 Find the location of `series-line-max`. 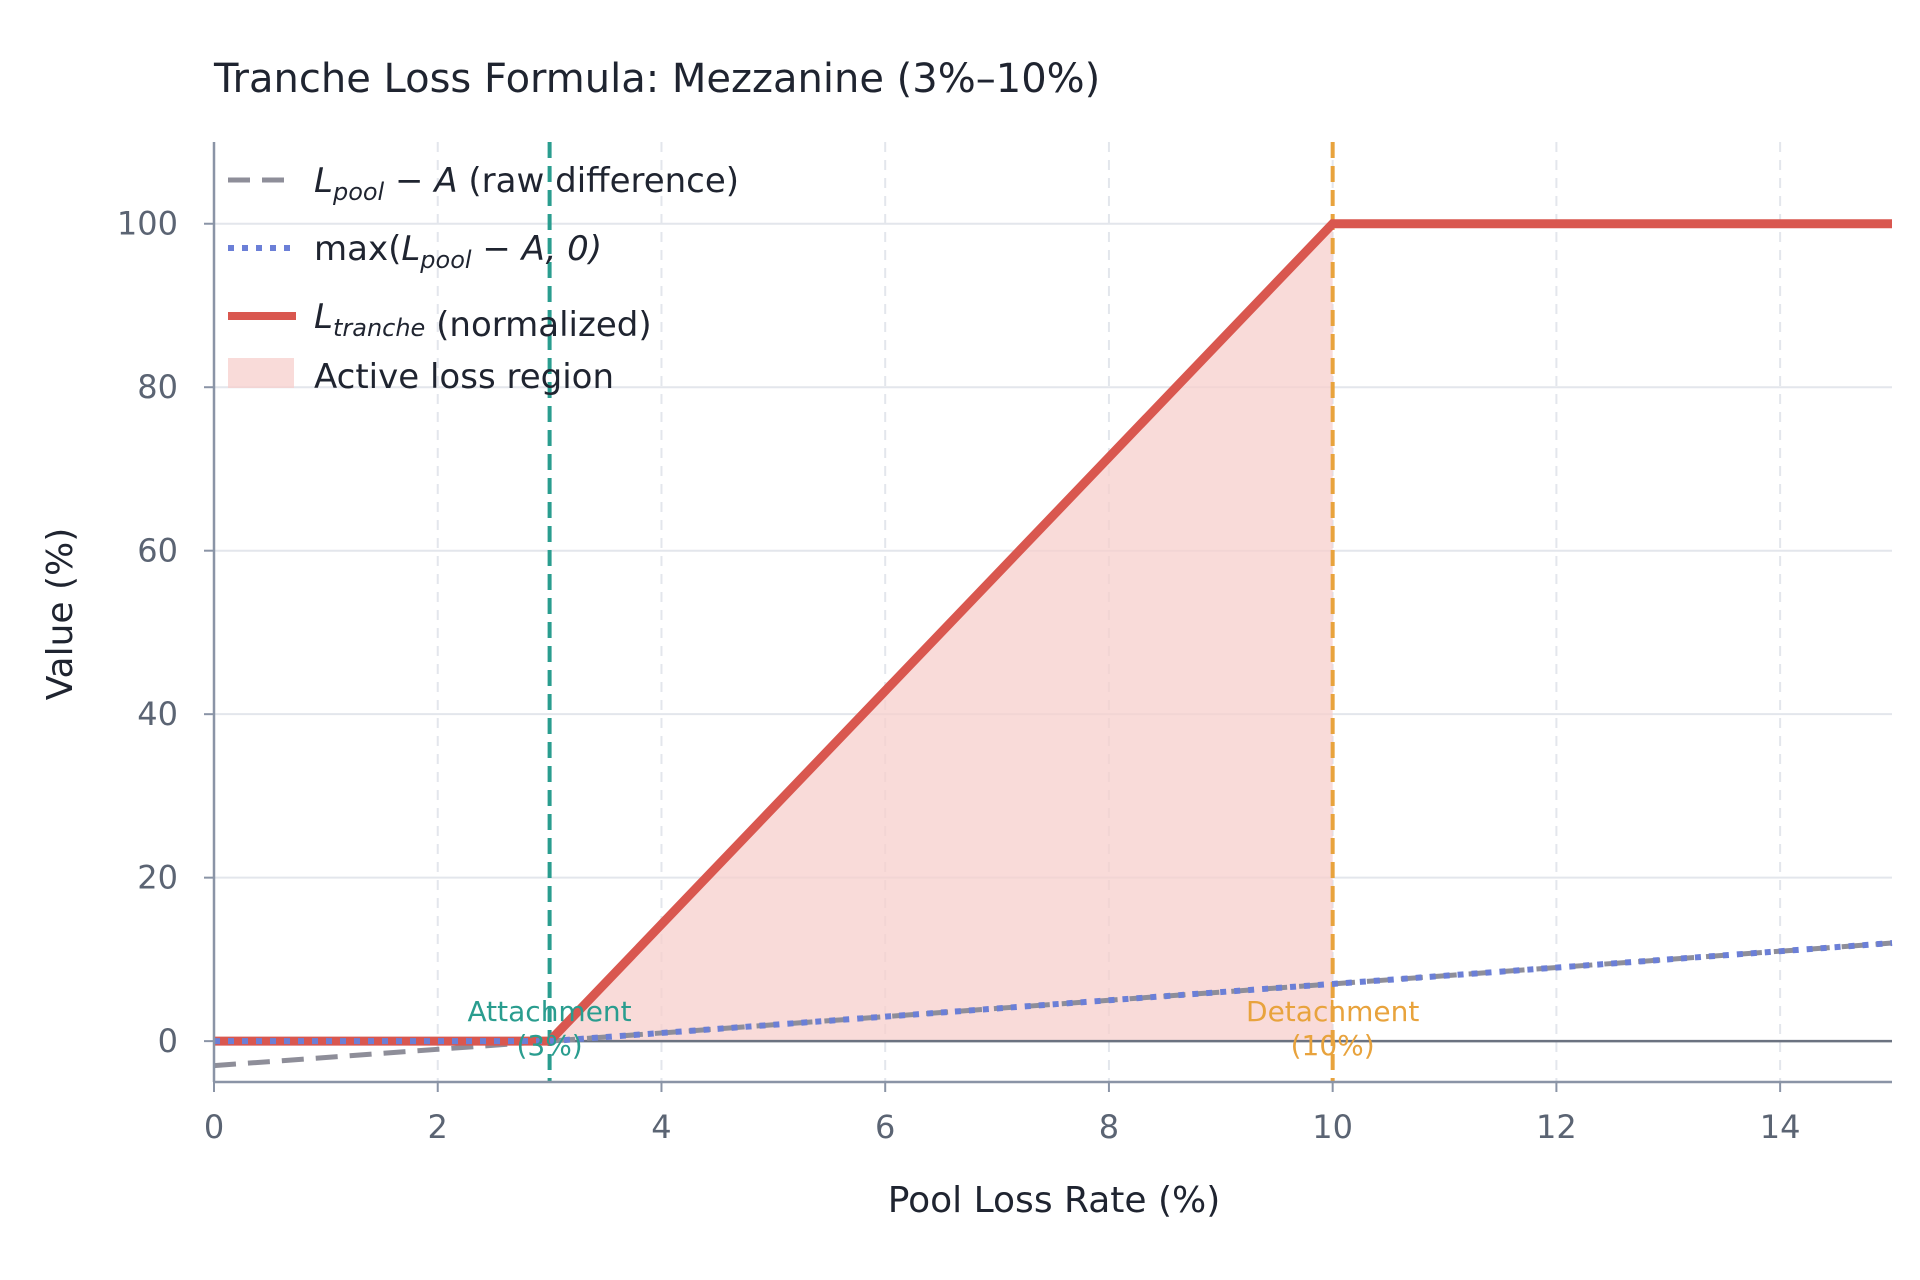

series-line-max is located at coordinates (1053, 992).